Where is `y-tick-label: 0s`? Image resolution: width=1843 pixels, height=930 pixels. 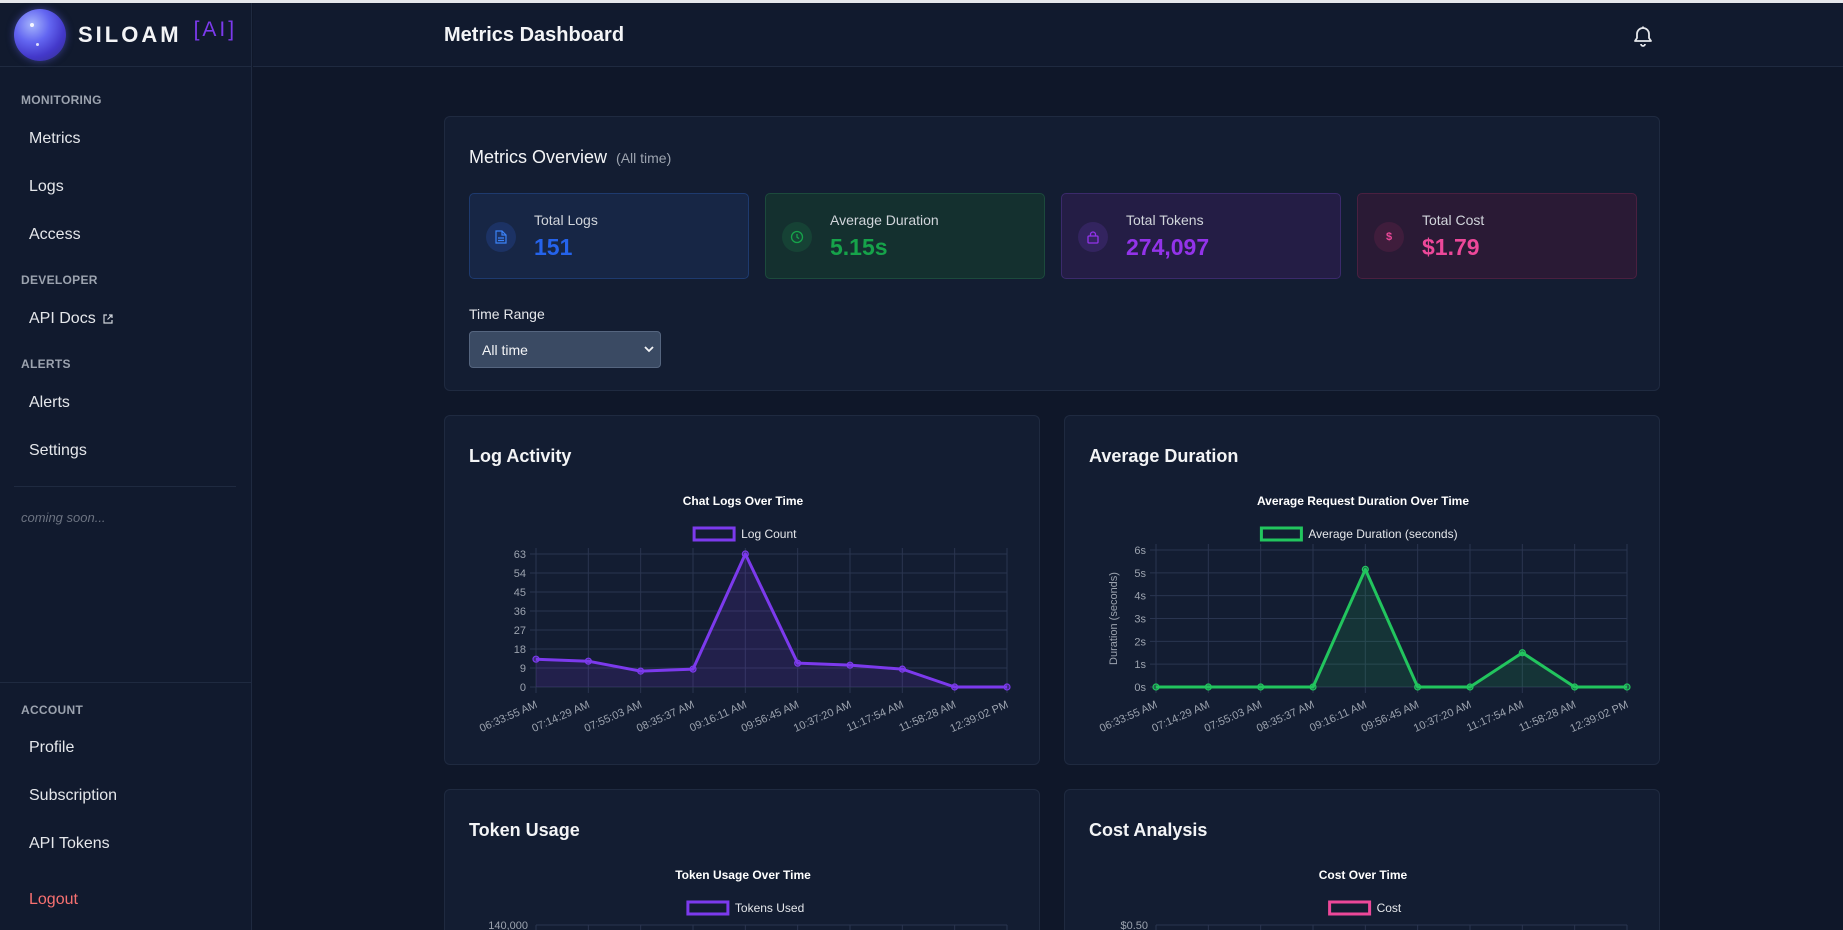 y-tick-label: 0s is located at coordinates (1140, 688).